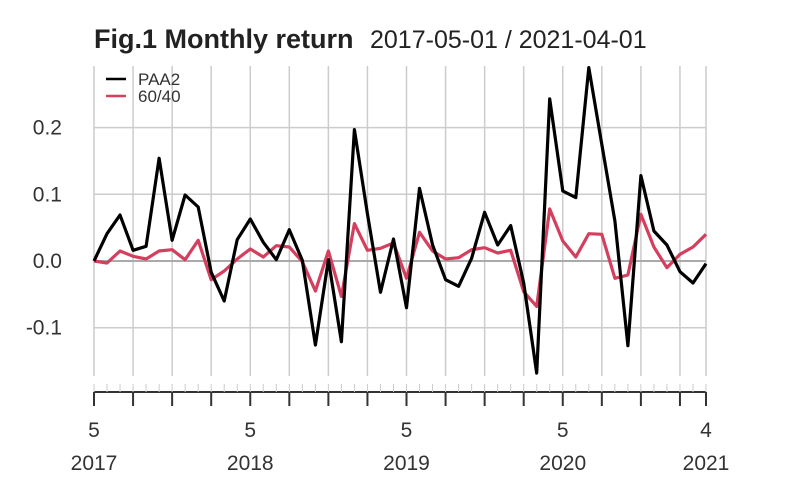  Describe the element at coordinates (159, 96) in the screenshot. I see `legend-label-1: 60/40` at that location.